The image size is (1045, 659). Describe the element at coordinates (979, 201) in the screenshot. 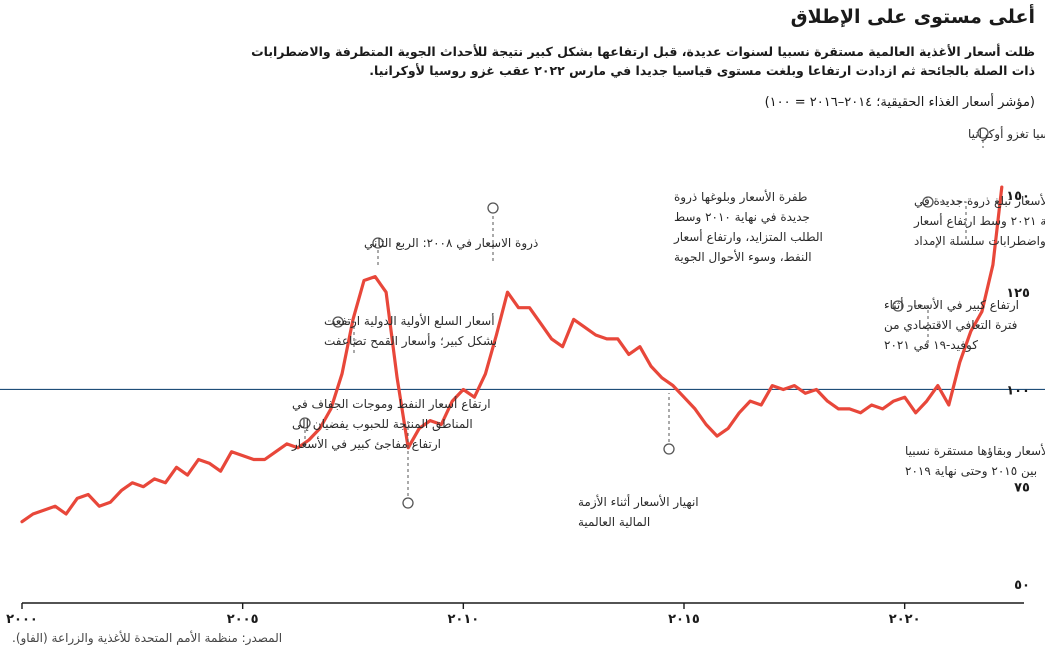

I see `annotation-line: الأسعار تبلغ ذروة جديدة في` at that location.